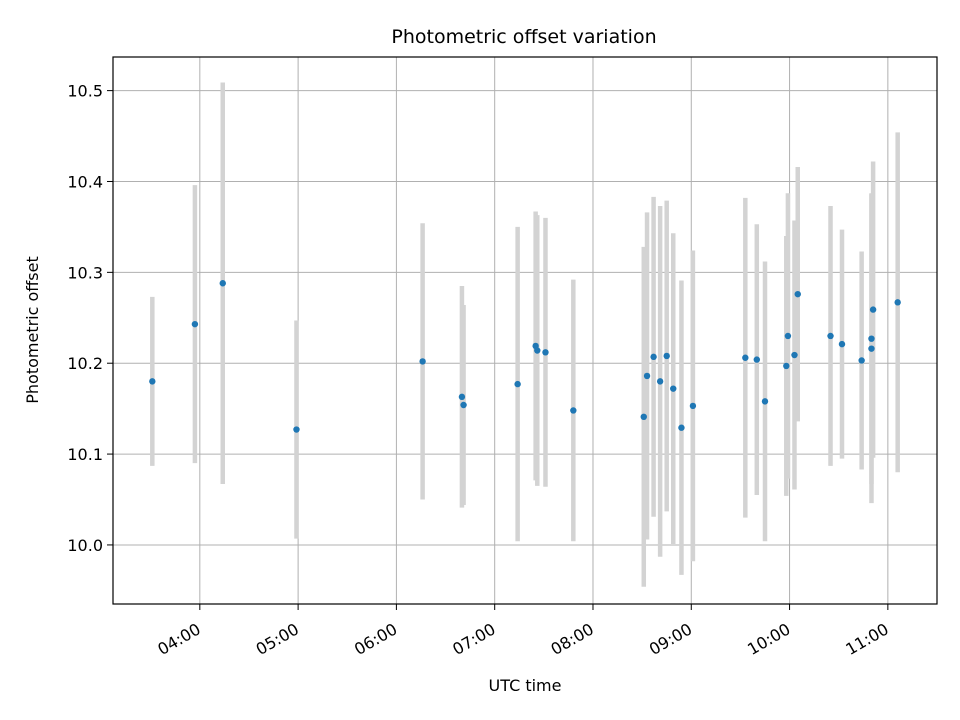 Image resolution: width=960 pixels, height=720 pixels. Describe the element at coordinates (85, 363) in the screenshot. I see `y-tick-label: 10.2` at that location.